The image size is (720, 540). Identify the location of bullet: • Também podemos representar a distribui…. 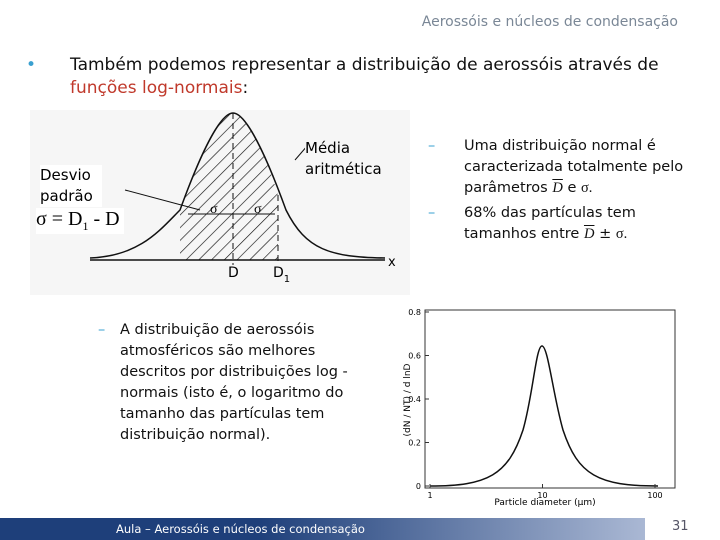
(348, 77).